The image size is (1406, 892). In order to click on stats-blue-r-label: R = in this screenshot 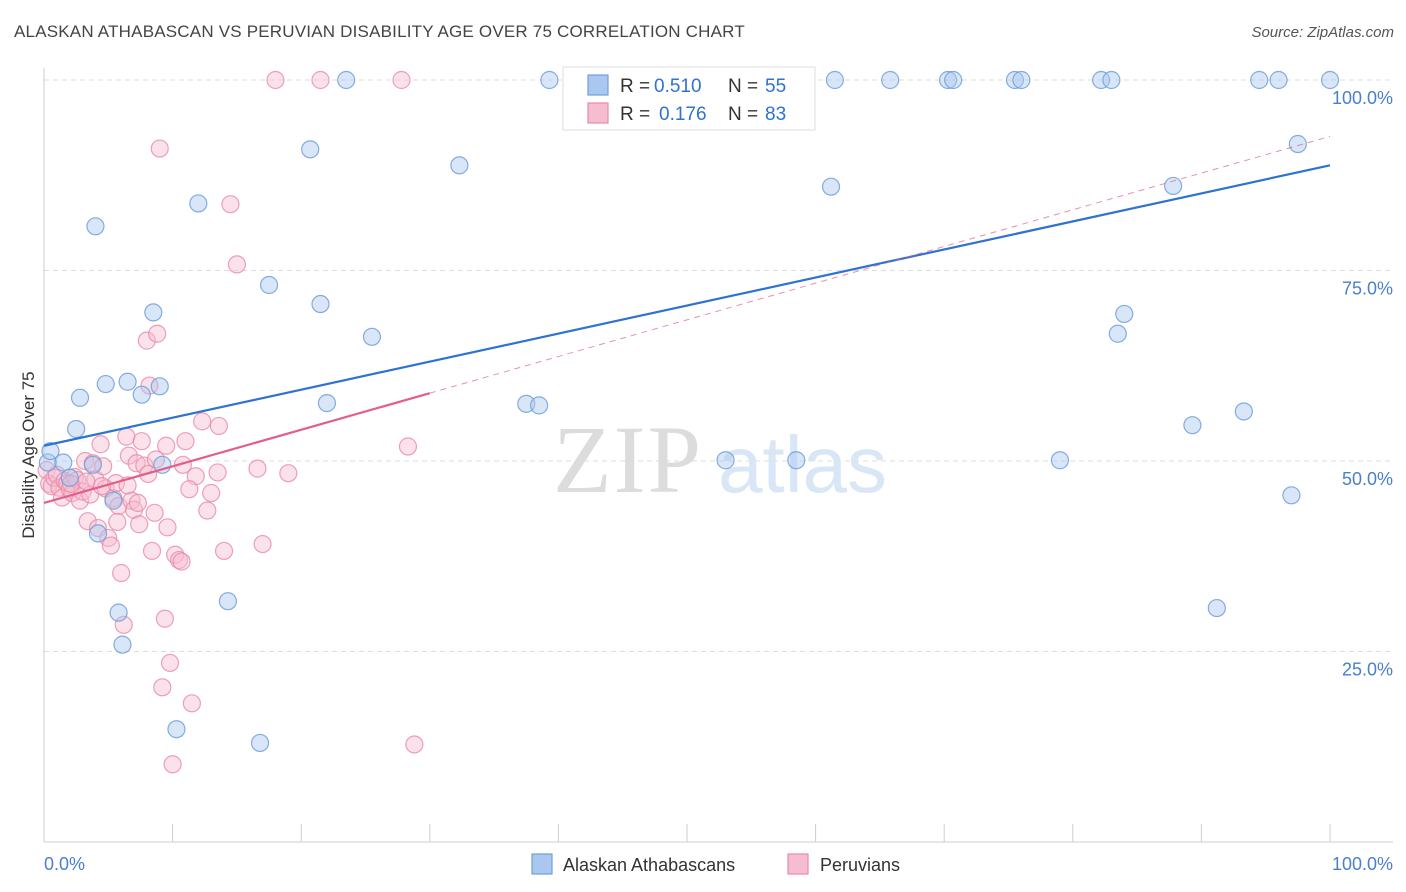, I will do `click(635, 86)`.